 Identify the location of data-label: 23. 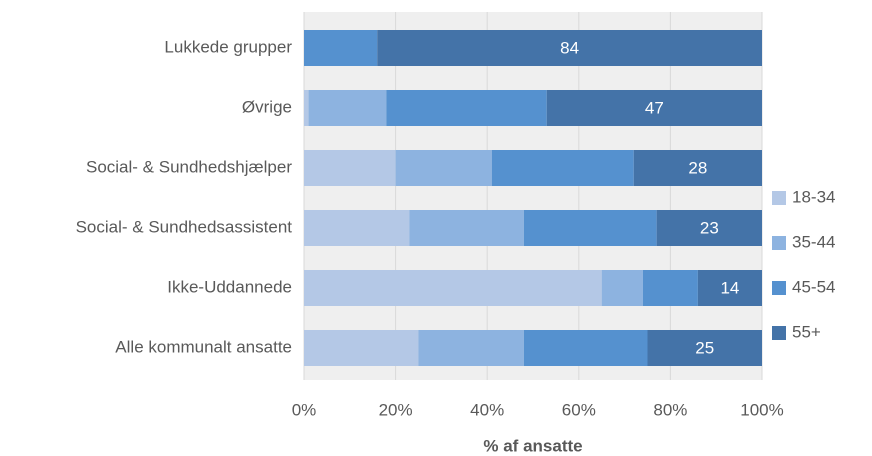
(709, 227).